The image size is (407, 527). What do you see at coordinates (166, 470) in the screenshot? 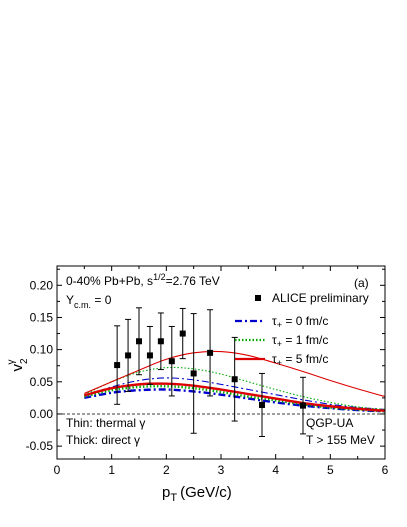
I see `x-tick-label-2: 2` at bounding box center [166, 470].